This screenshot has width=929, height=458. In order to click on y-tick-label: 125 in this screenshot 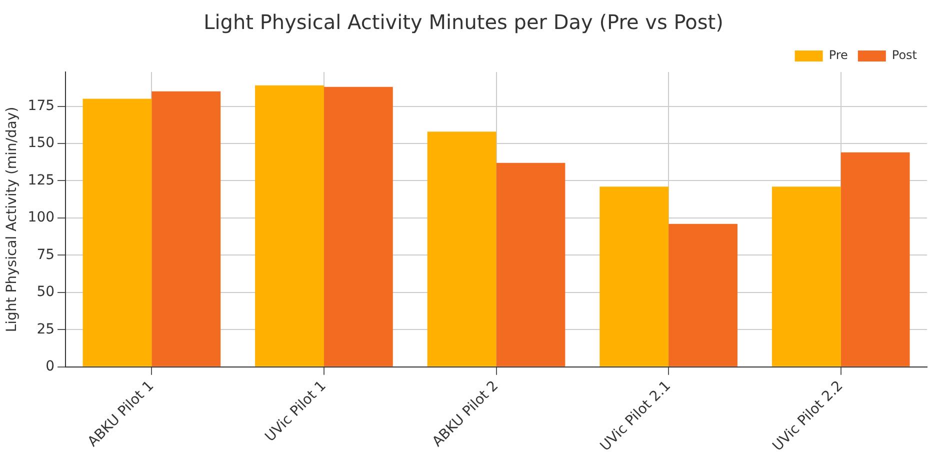, I will do `click(41, 180)`.